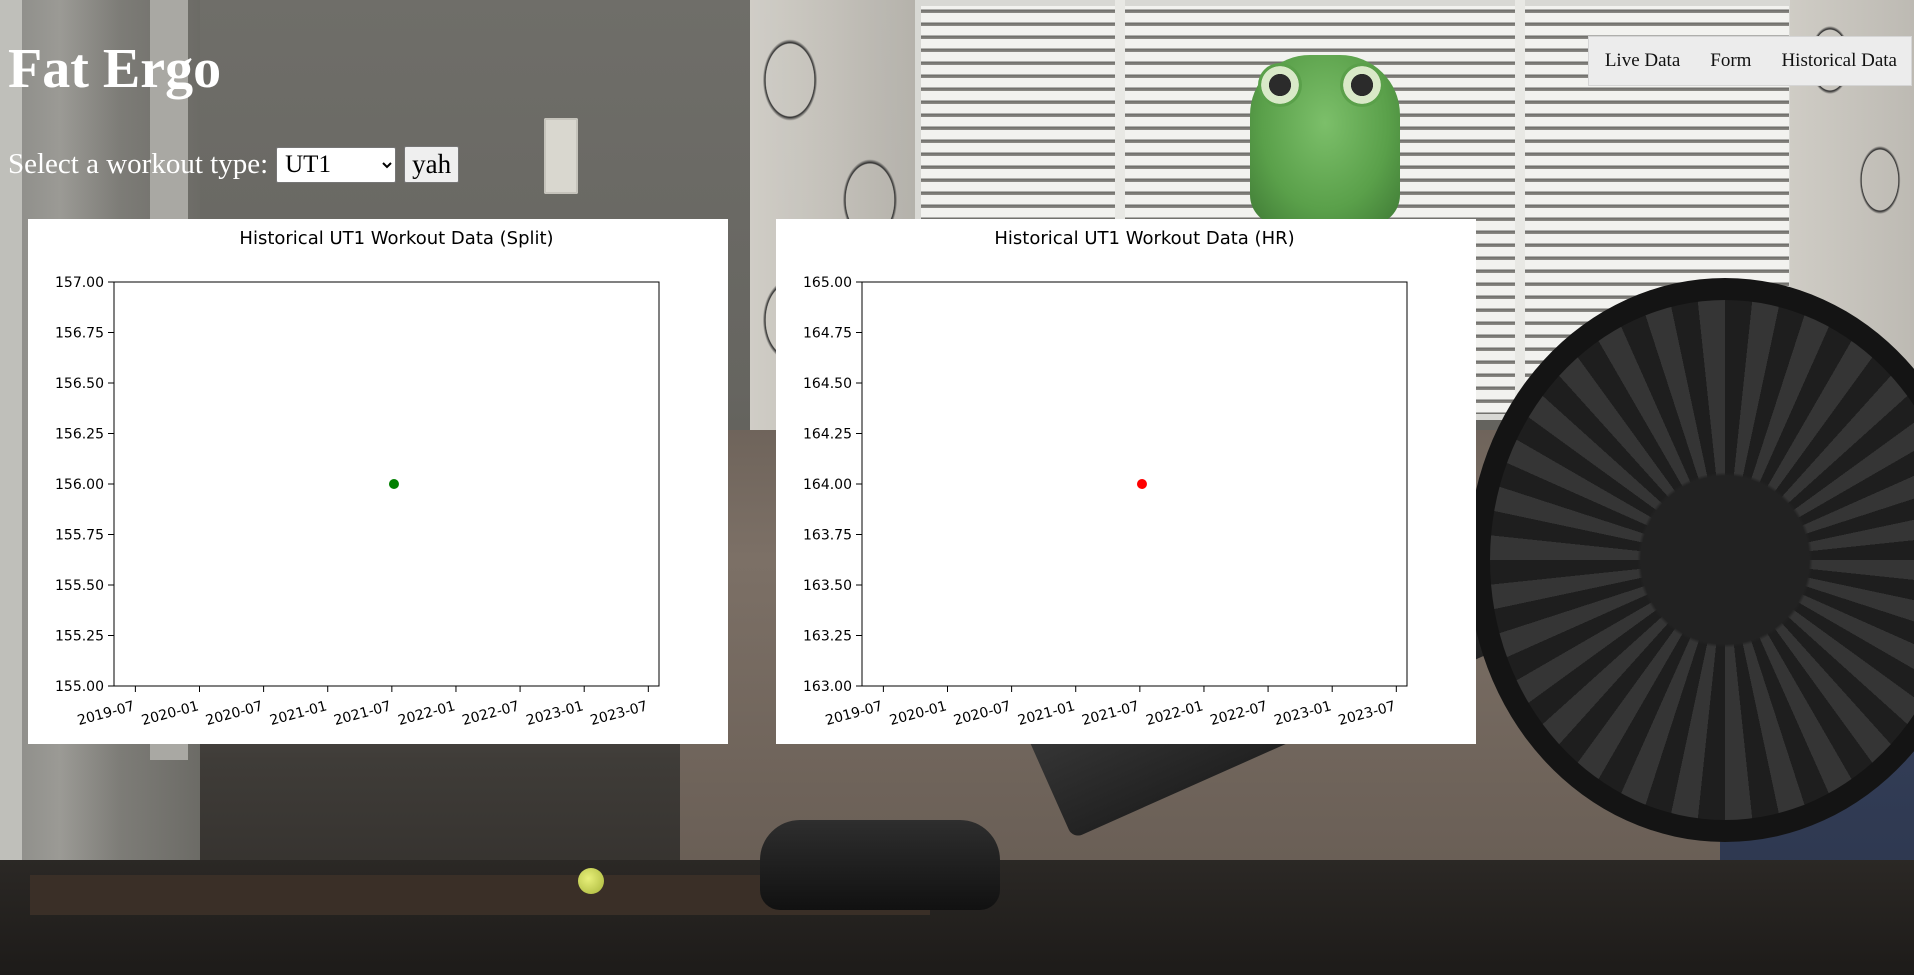  What do you see at coordinates (79, 435) in the screenshot?
I see `y-tick-label: 156.25` at bounding box center [79, 435].